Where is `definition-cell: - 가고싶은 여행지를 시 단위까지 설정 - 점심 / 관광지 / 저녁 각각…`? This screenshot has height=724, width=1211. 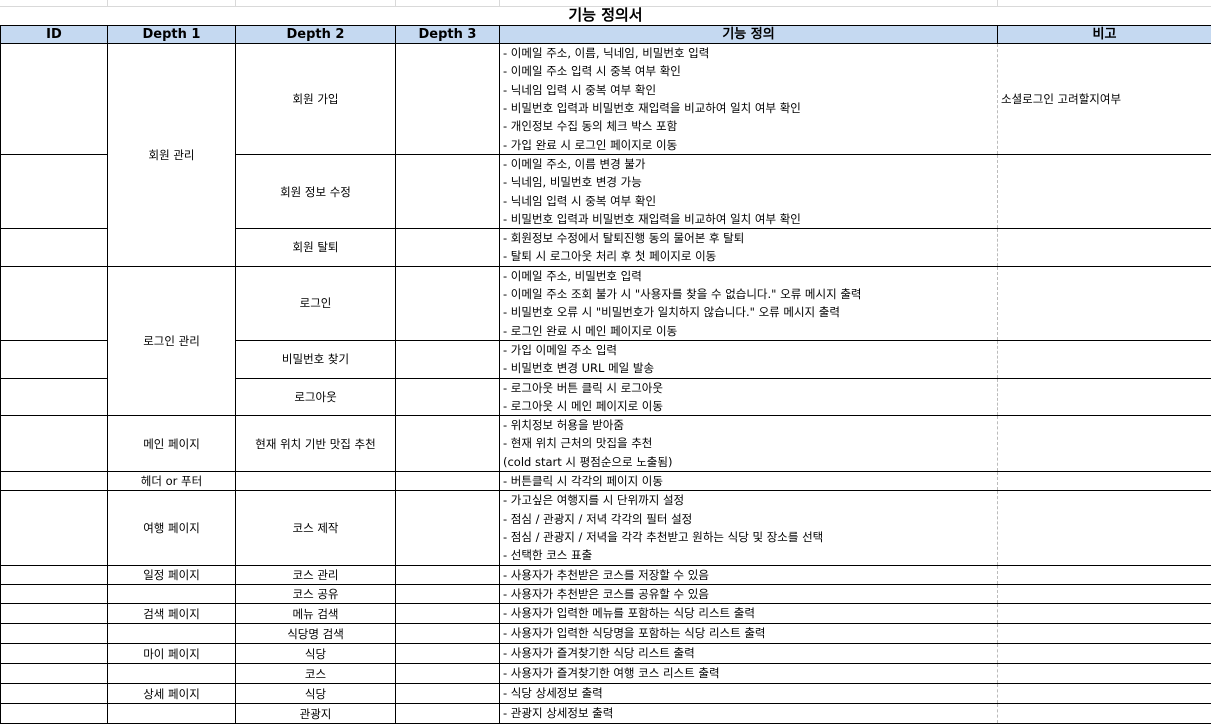 definition-cell: - 가고싶은 여행지를 시 단위까지 설정 - 점심 / 관광지 / 저녁 각각… is located at coordinates (749, 528).